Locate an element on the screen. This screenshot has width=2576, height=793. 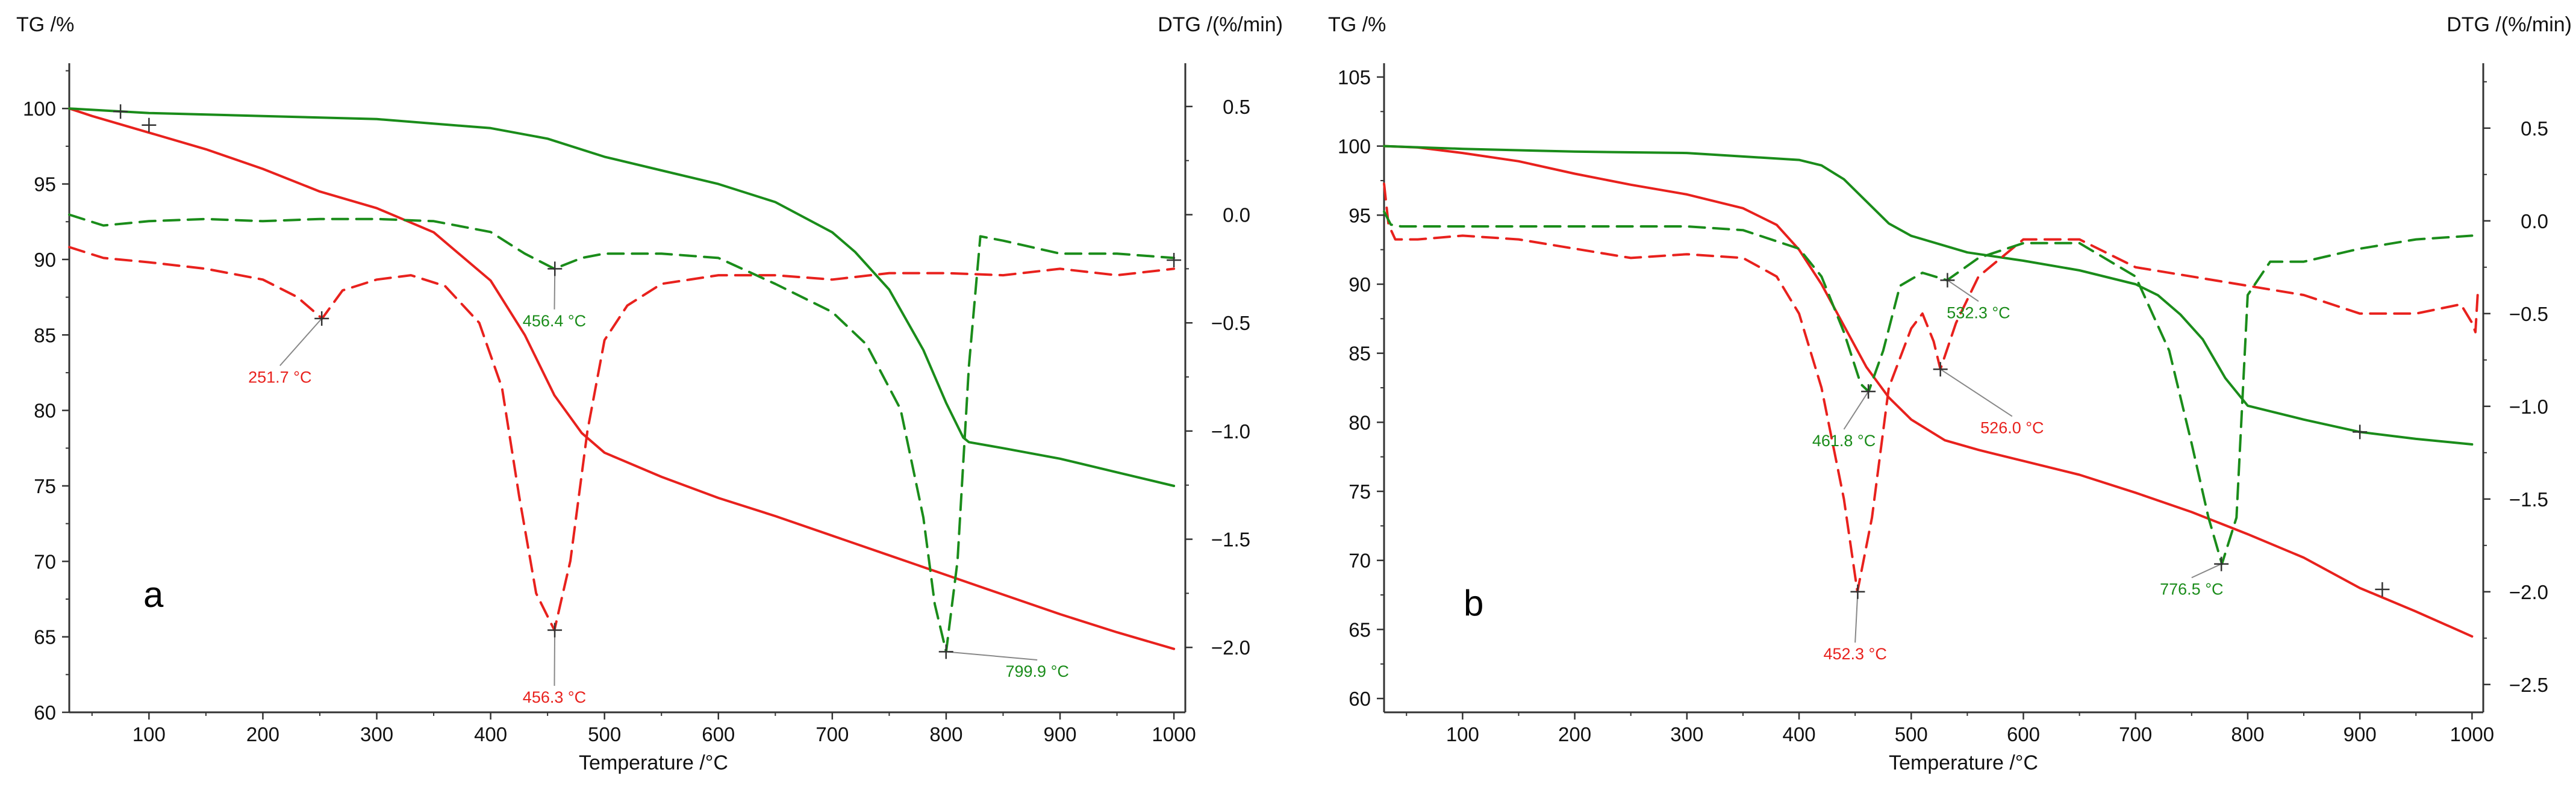
panel-a-ytick-right-label: 0.5 is located at coordinates (1236, 107).